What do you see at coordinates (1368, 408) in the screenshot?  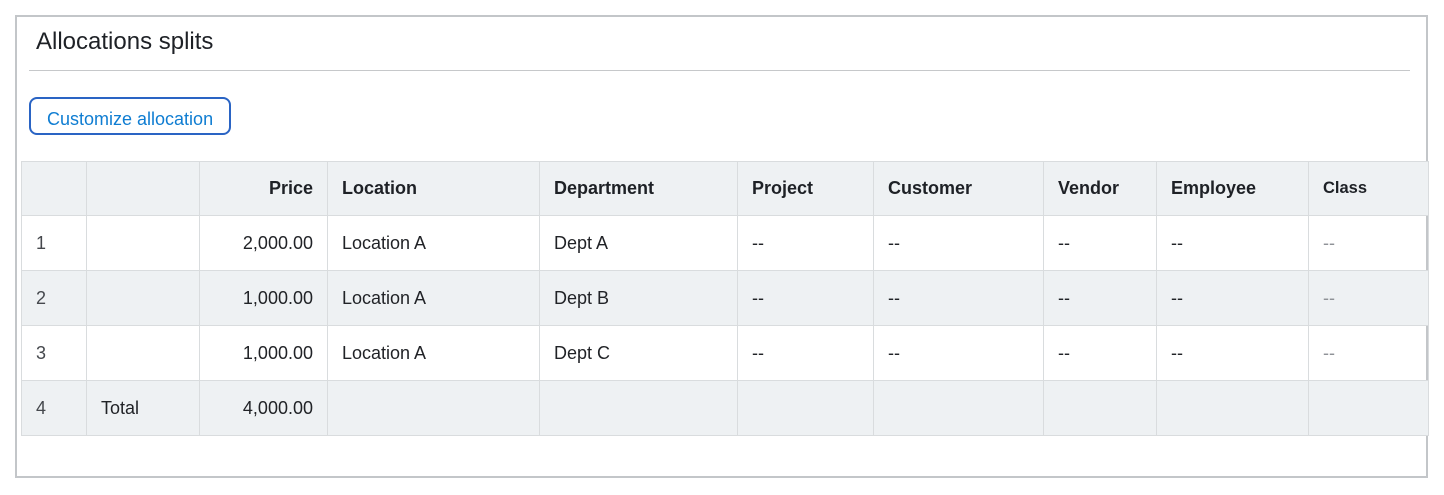 I see `cell-class` at bounding box center [1368, 408].